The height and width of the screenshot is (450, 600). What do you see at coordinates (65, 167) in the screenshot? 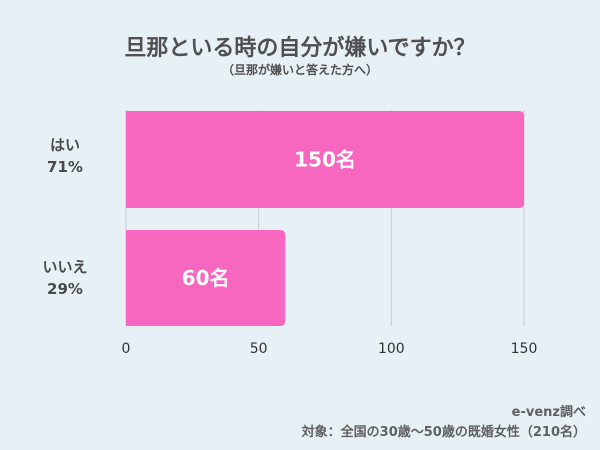
I see `category-percent: 71%` at bounding box center [65, 167].